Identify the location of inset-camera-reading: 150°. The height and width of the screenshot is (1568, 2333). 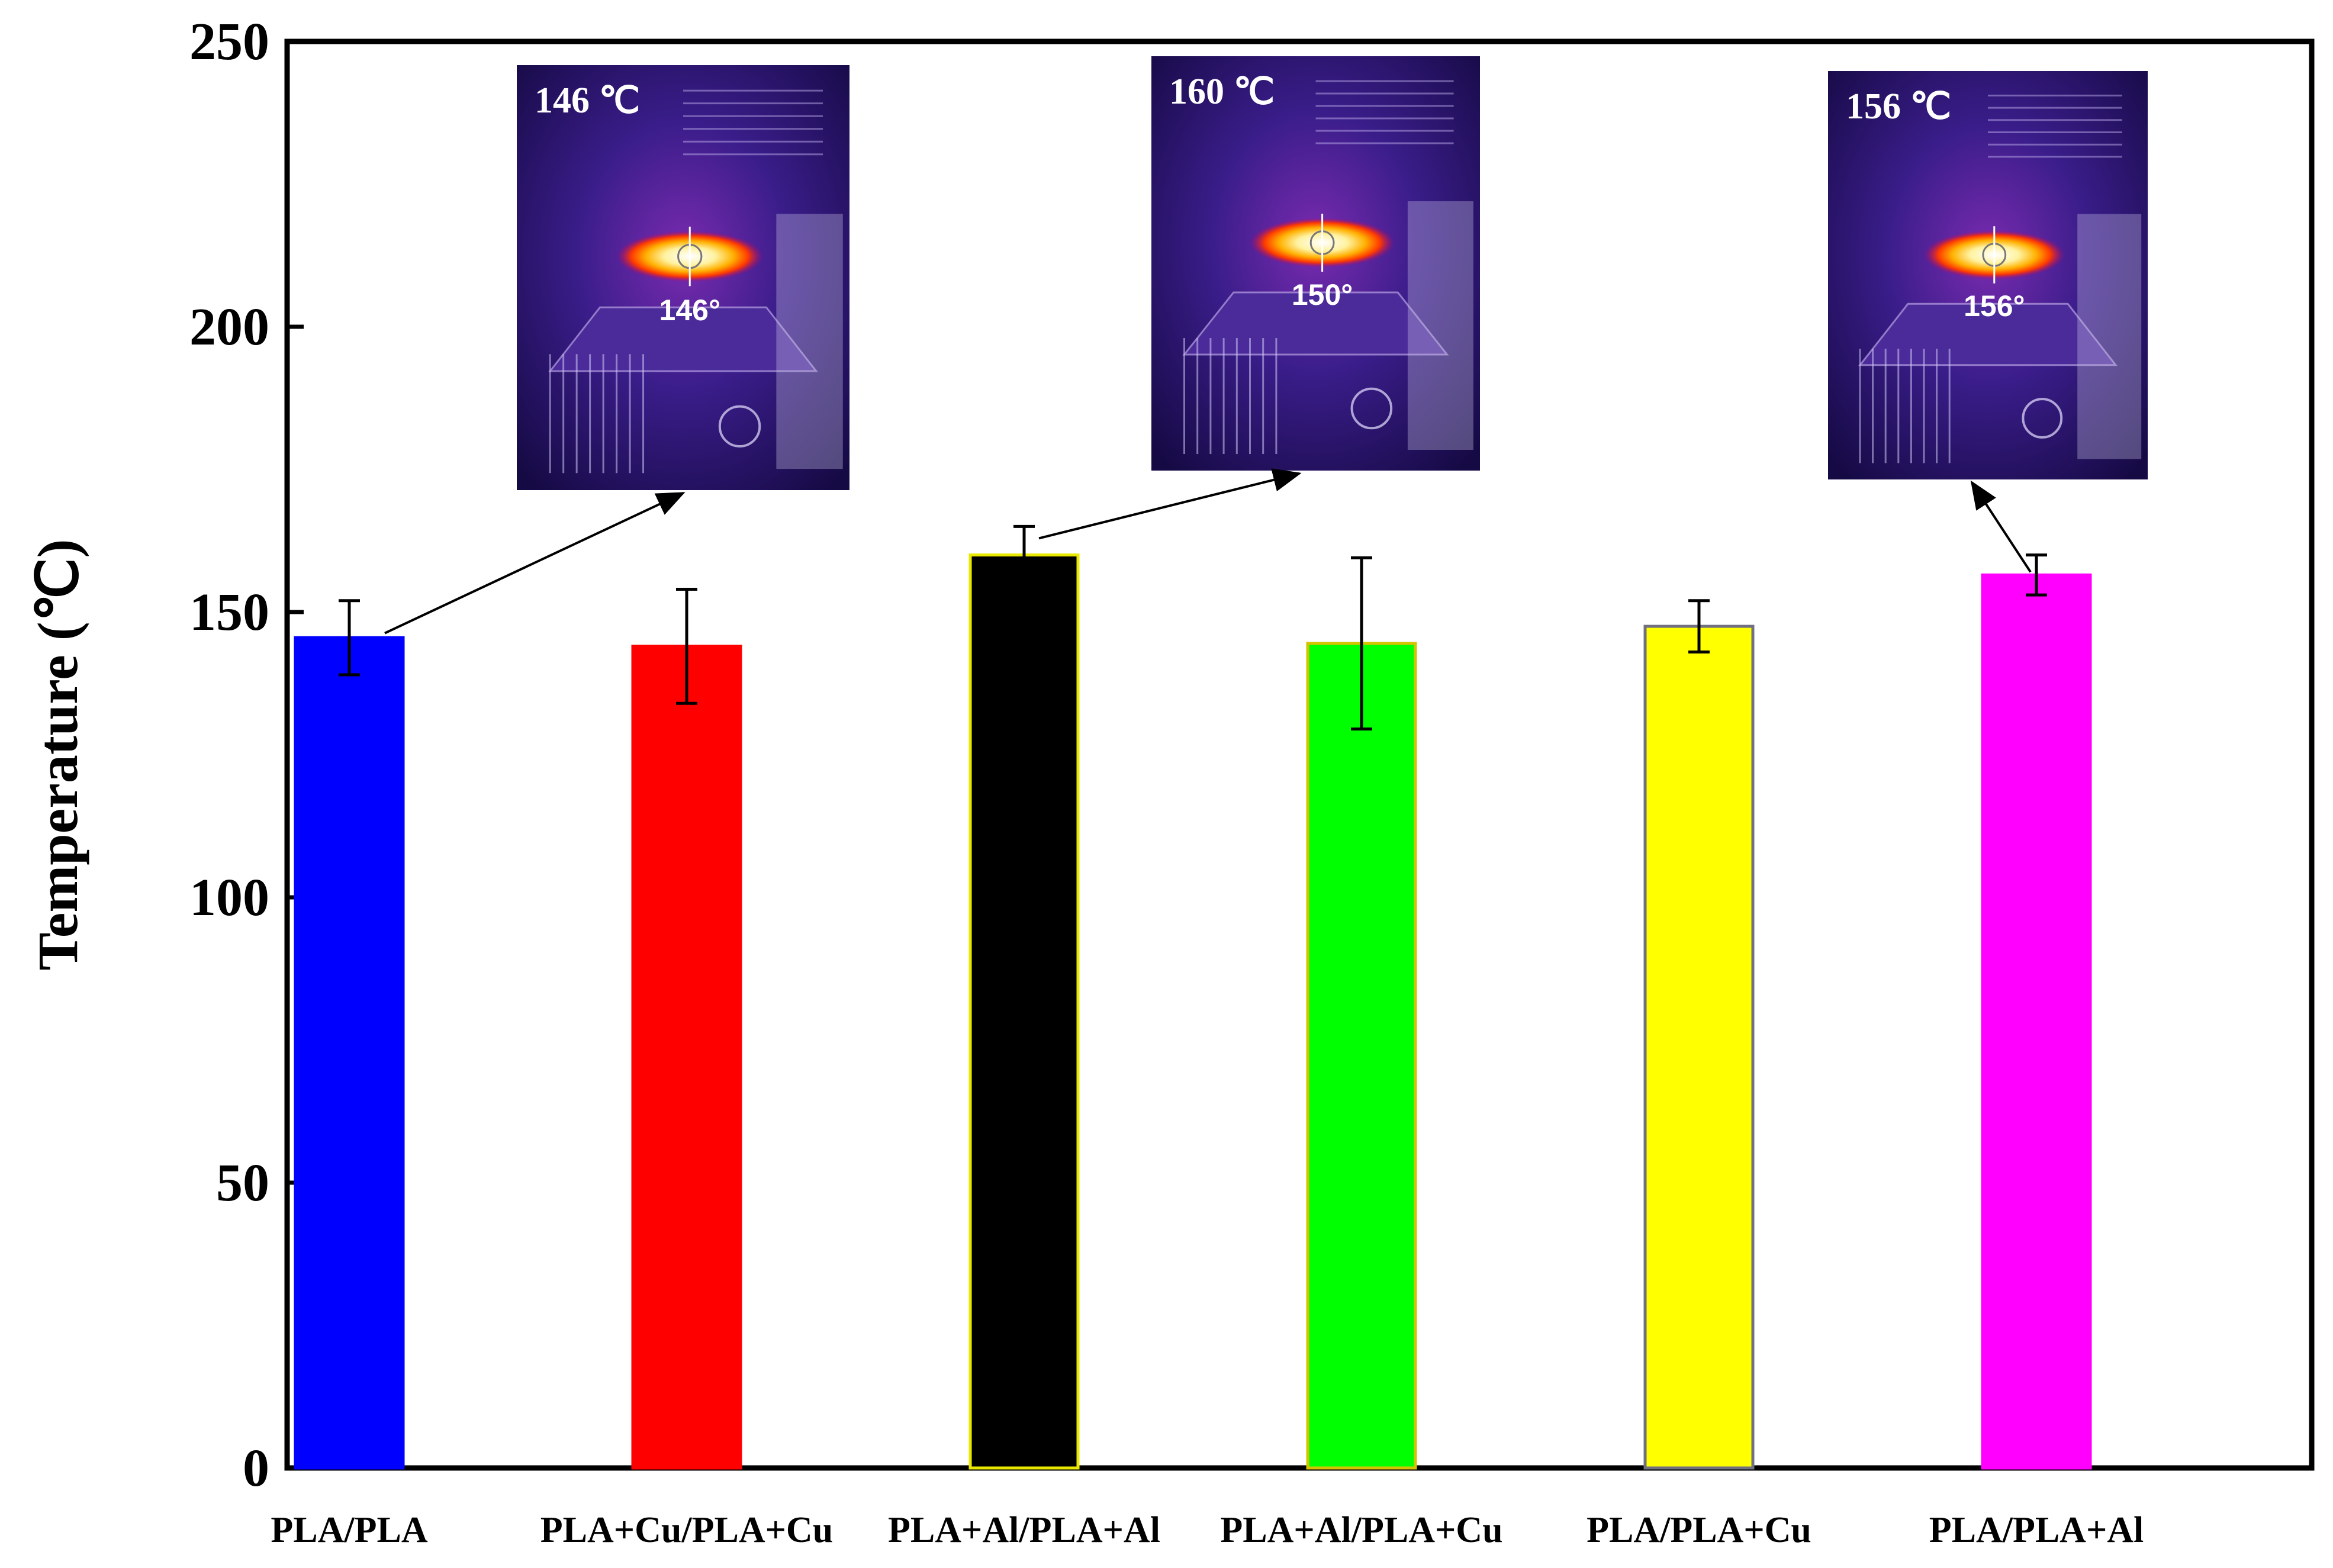
(1322, 294).